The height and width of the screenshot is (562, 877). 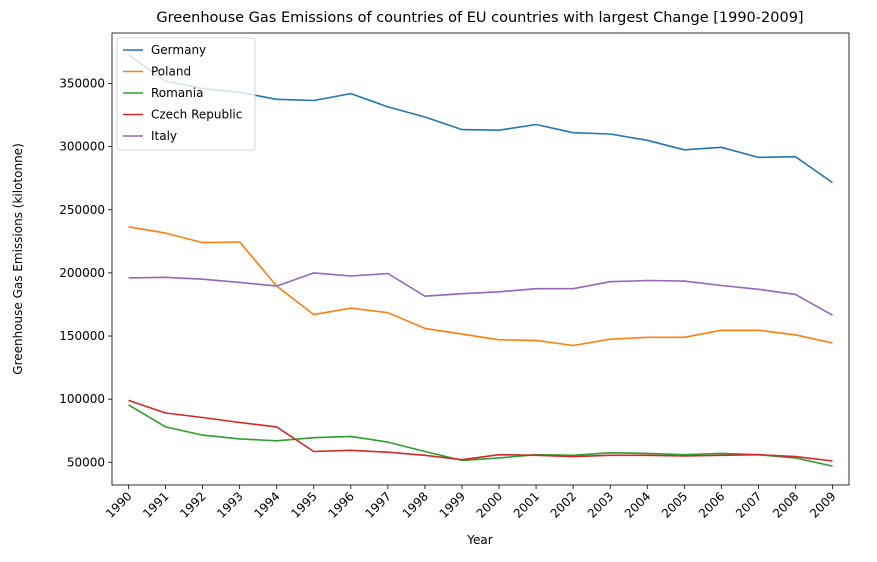 What do you see at coordinates (82, 147) in the screenshot?
I see `y-tick-label: 300000` at bounding box center [82, 147].